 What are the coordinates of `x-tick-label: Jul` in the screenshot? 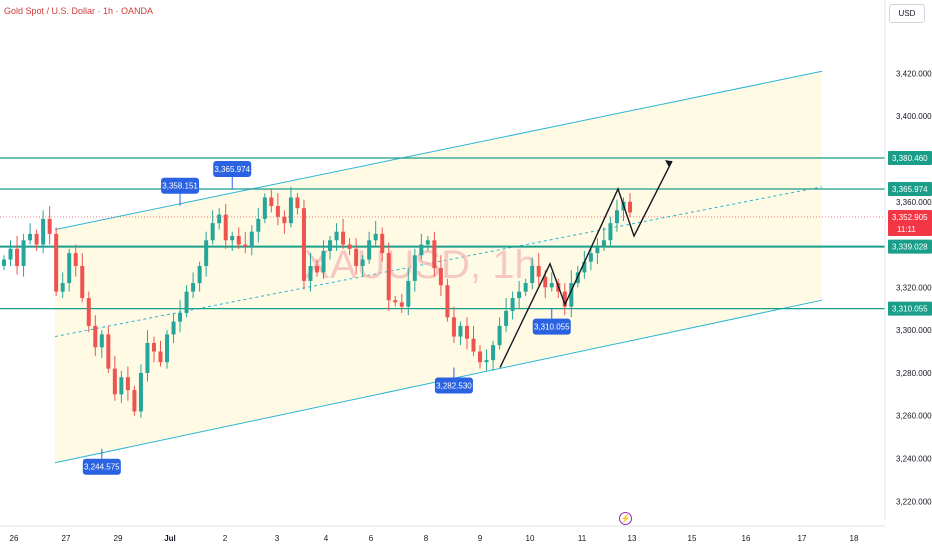 It's located at (170, 538).